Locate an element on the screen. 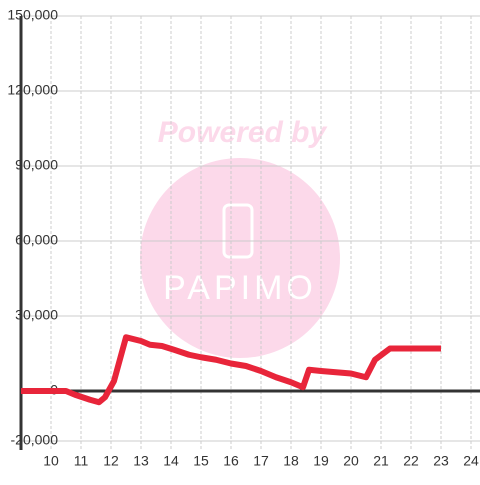 This screenshot has width=480, height=485. x-tick-label: 16 is located at coordinates (231, 461).